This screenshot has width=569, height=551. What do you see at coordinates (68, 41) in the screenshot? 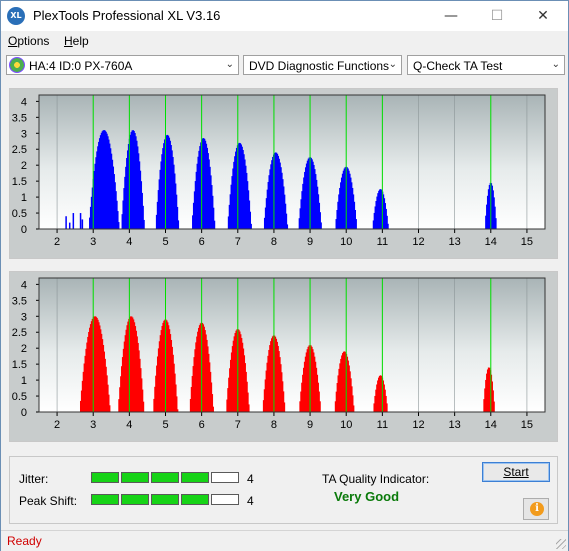
I see `menu-help-accel: H` at bounding box center [68, 41].